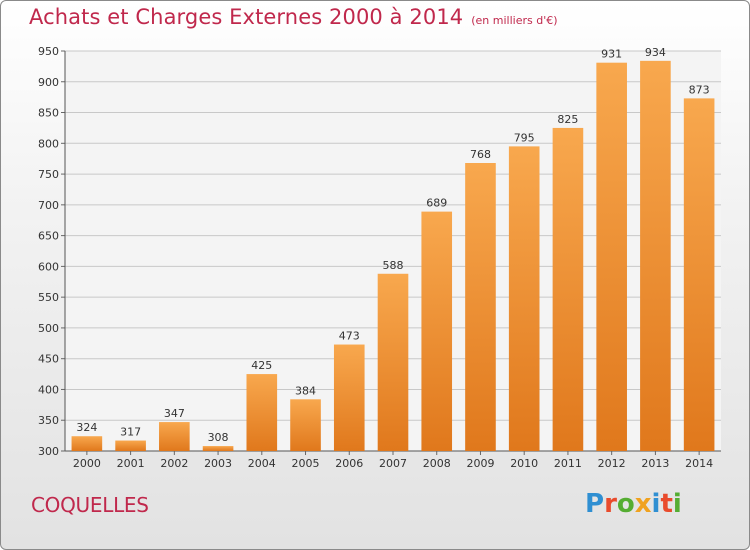  What do you see at coordinates (306, 463) in the screenshot?
I see `x-tick-label: 2005` at bounding box center [306, 463].